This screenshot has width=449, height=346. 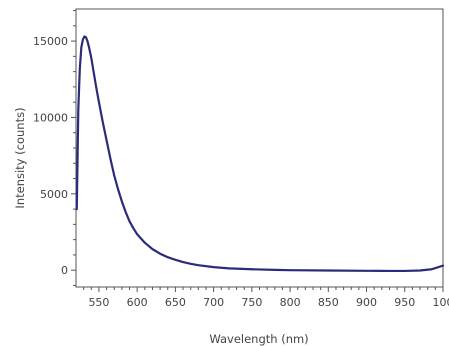 What do you see at coordinates (404, 302) in the screenshot?
I see `x-tick-label: 950` at bounding box center [404, 302].